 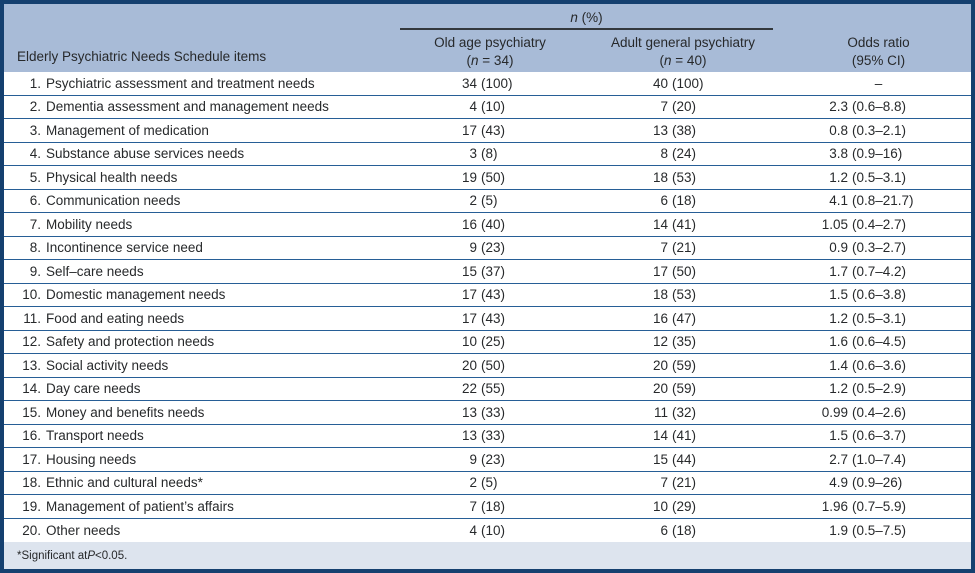 What do you see at coordinates (660, 295) in the screenshot?
I see `count-value: 18` at bounding box center [660, 295].